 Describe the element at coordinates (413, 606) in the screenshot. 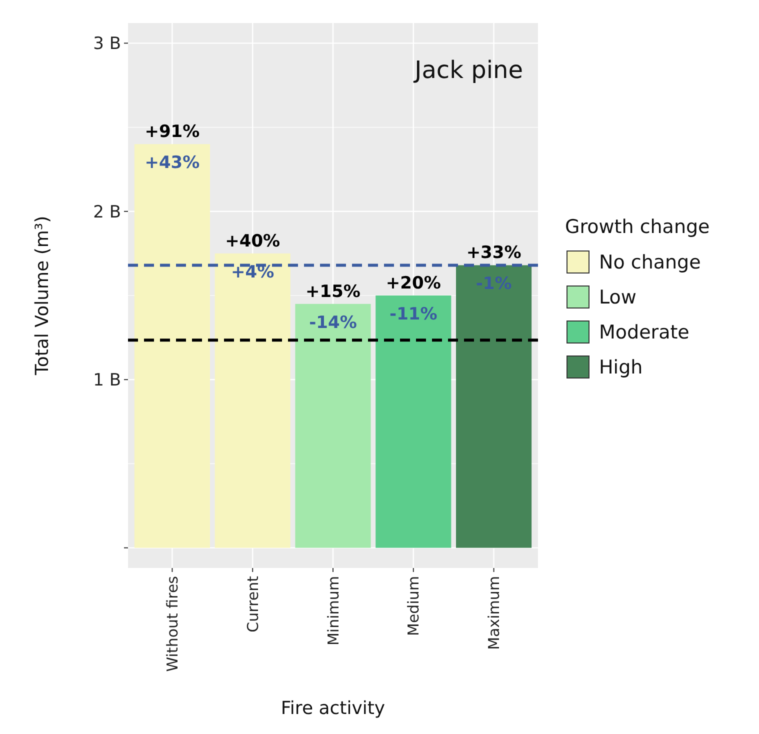

I see `x-tick-label: Medium` at that location.